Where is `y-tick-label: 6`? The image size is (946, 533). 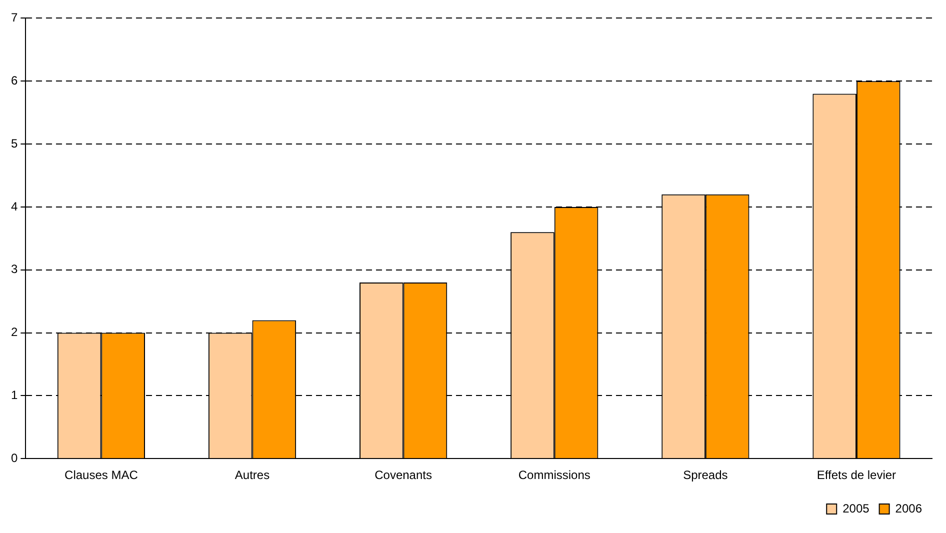 y-tick-label: 6 is located at coordinates (14, 80).